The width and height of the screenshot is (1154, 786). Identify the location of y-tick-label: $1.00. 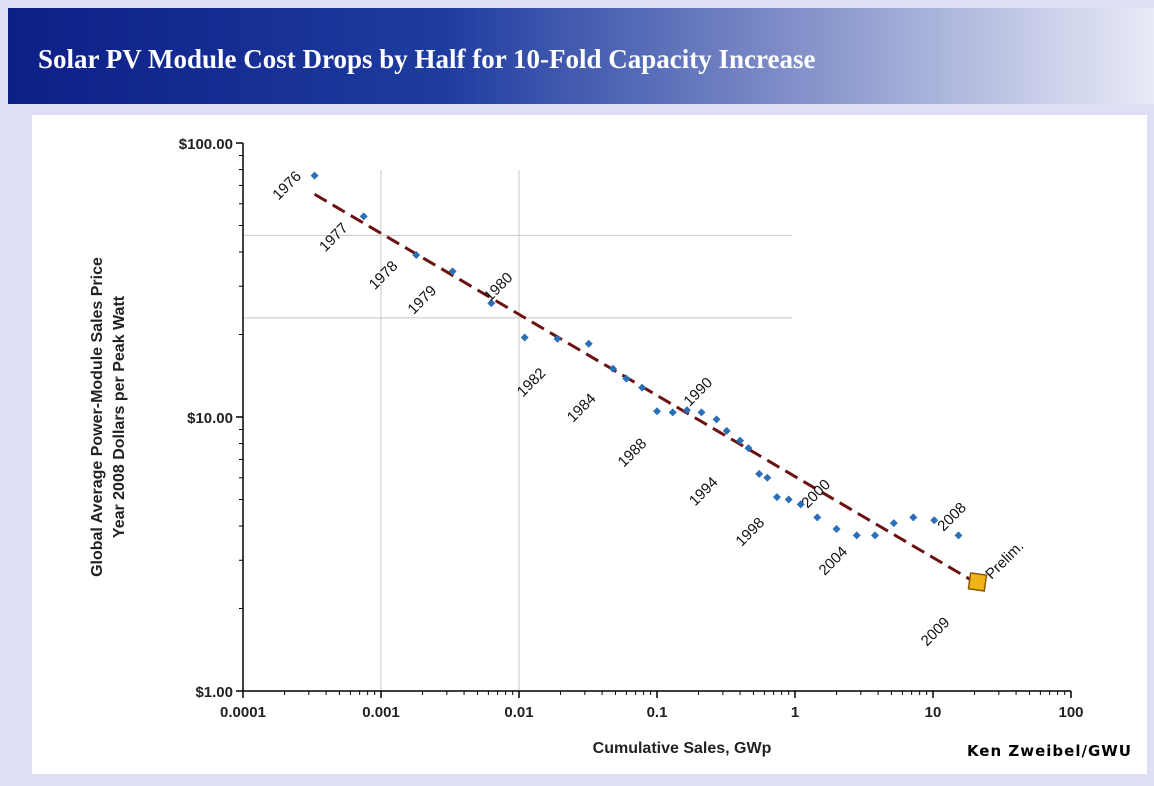
(214, 692).